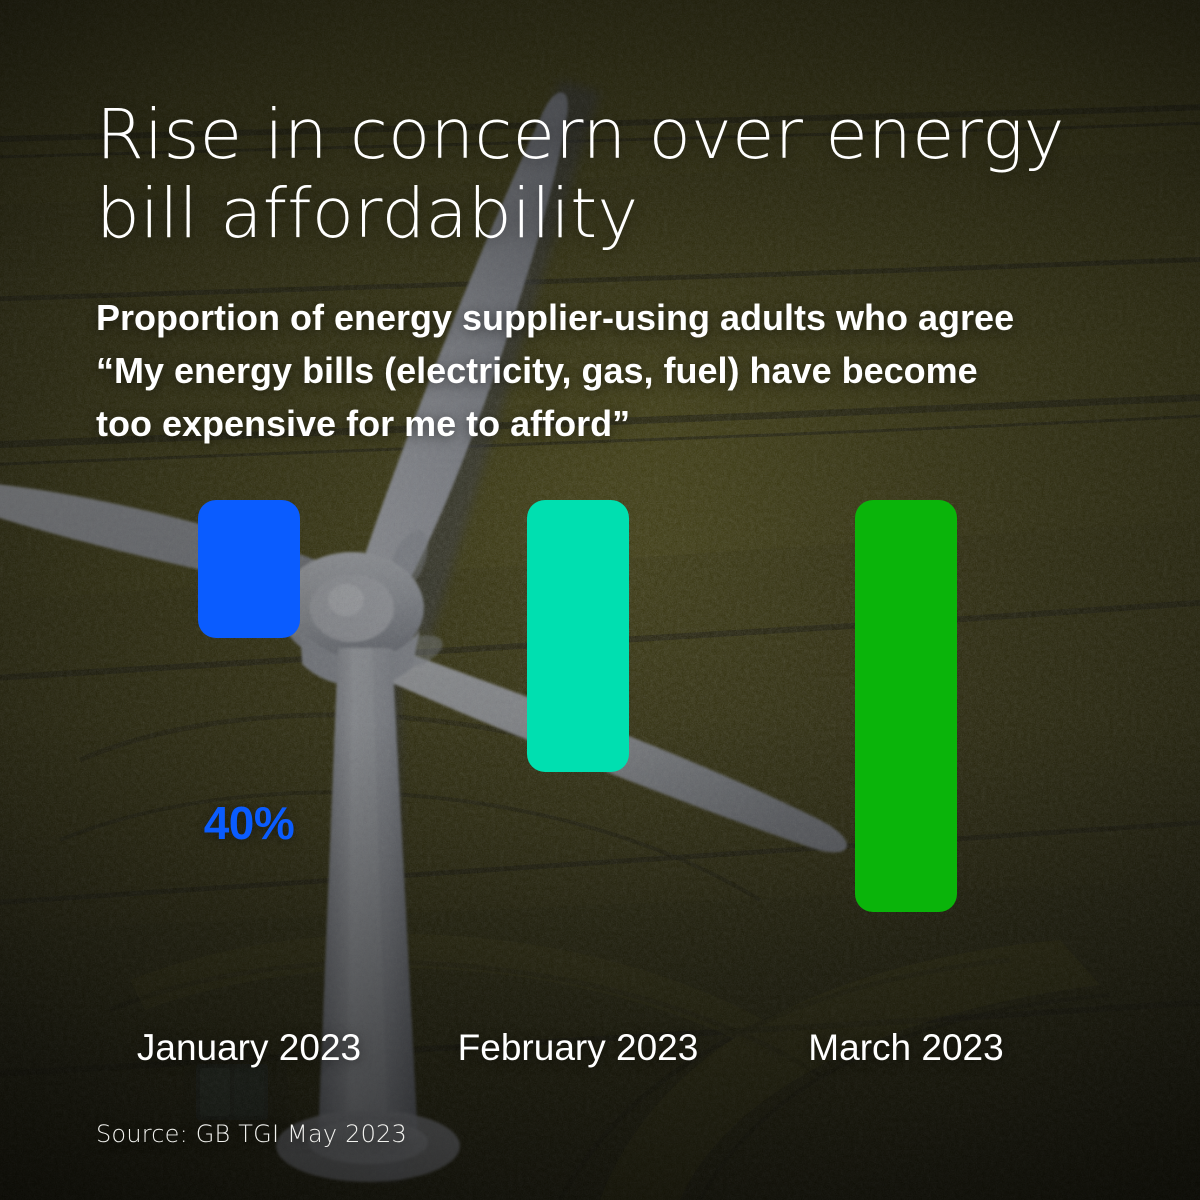 The width and height of the screenshot is (1200, 1200). I want to click on bar-value-label-january: 40%, so click(249, 823).